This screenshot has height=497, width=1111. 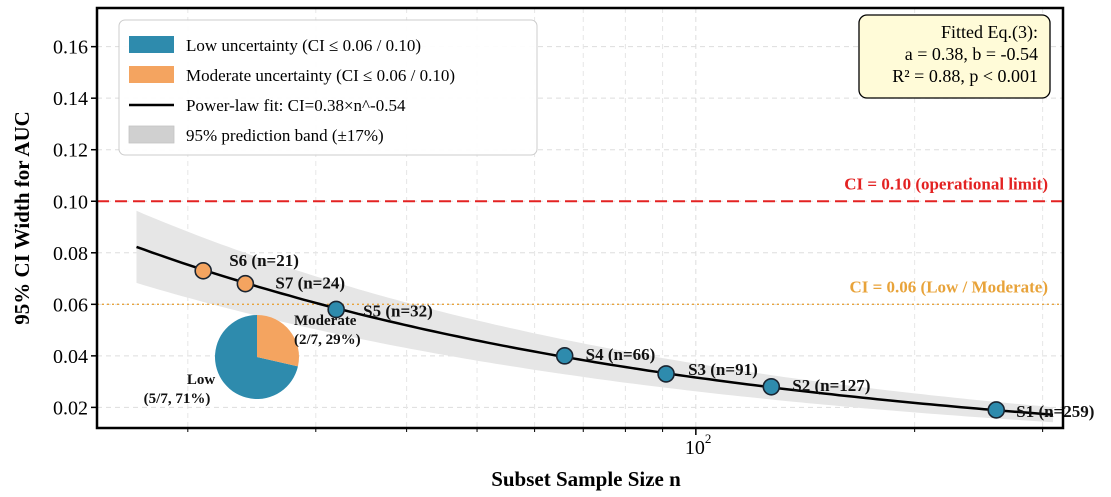 I want to click on legend-label: Power-law fit: CI=0.38×n^-0.54, so click(x=296, y=105).